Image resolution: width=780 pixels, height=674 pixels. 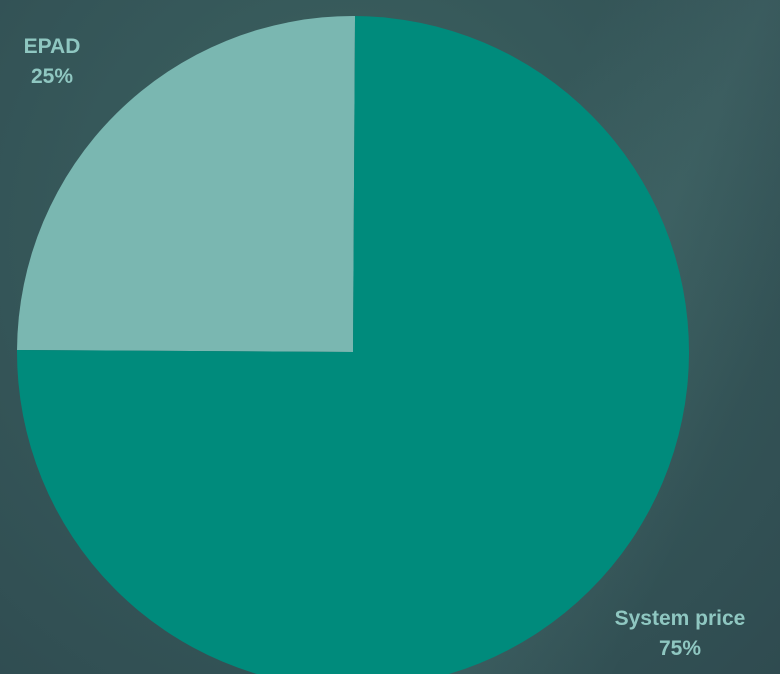 I want to click on data-label-epad-name: EPAD, so click(x=52, y=46).